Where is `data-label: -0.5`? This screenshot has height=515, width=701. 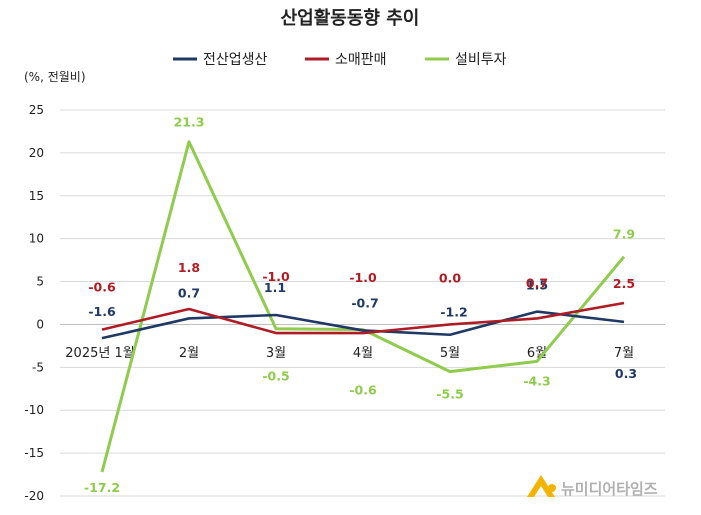
data-label: -0.5 is located at coordinates (275, 376).